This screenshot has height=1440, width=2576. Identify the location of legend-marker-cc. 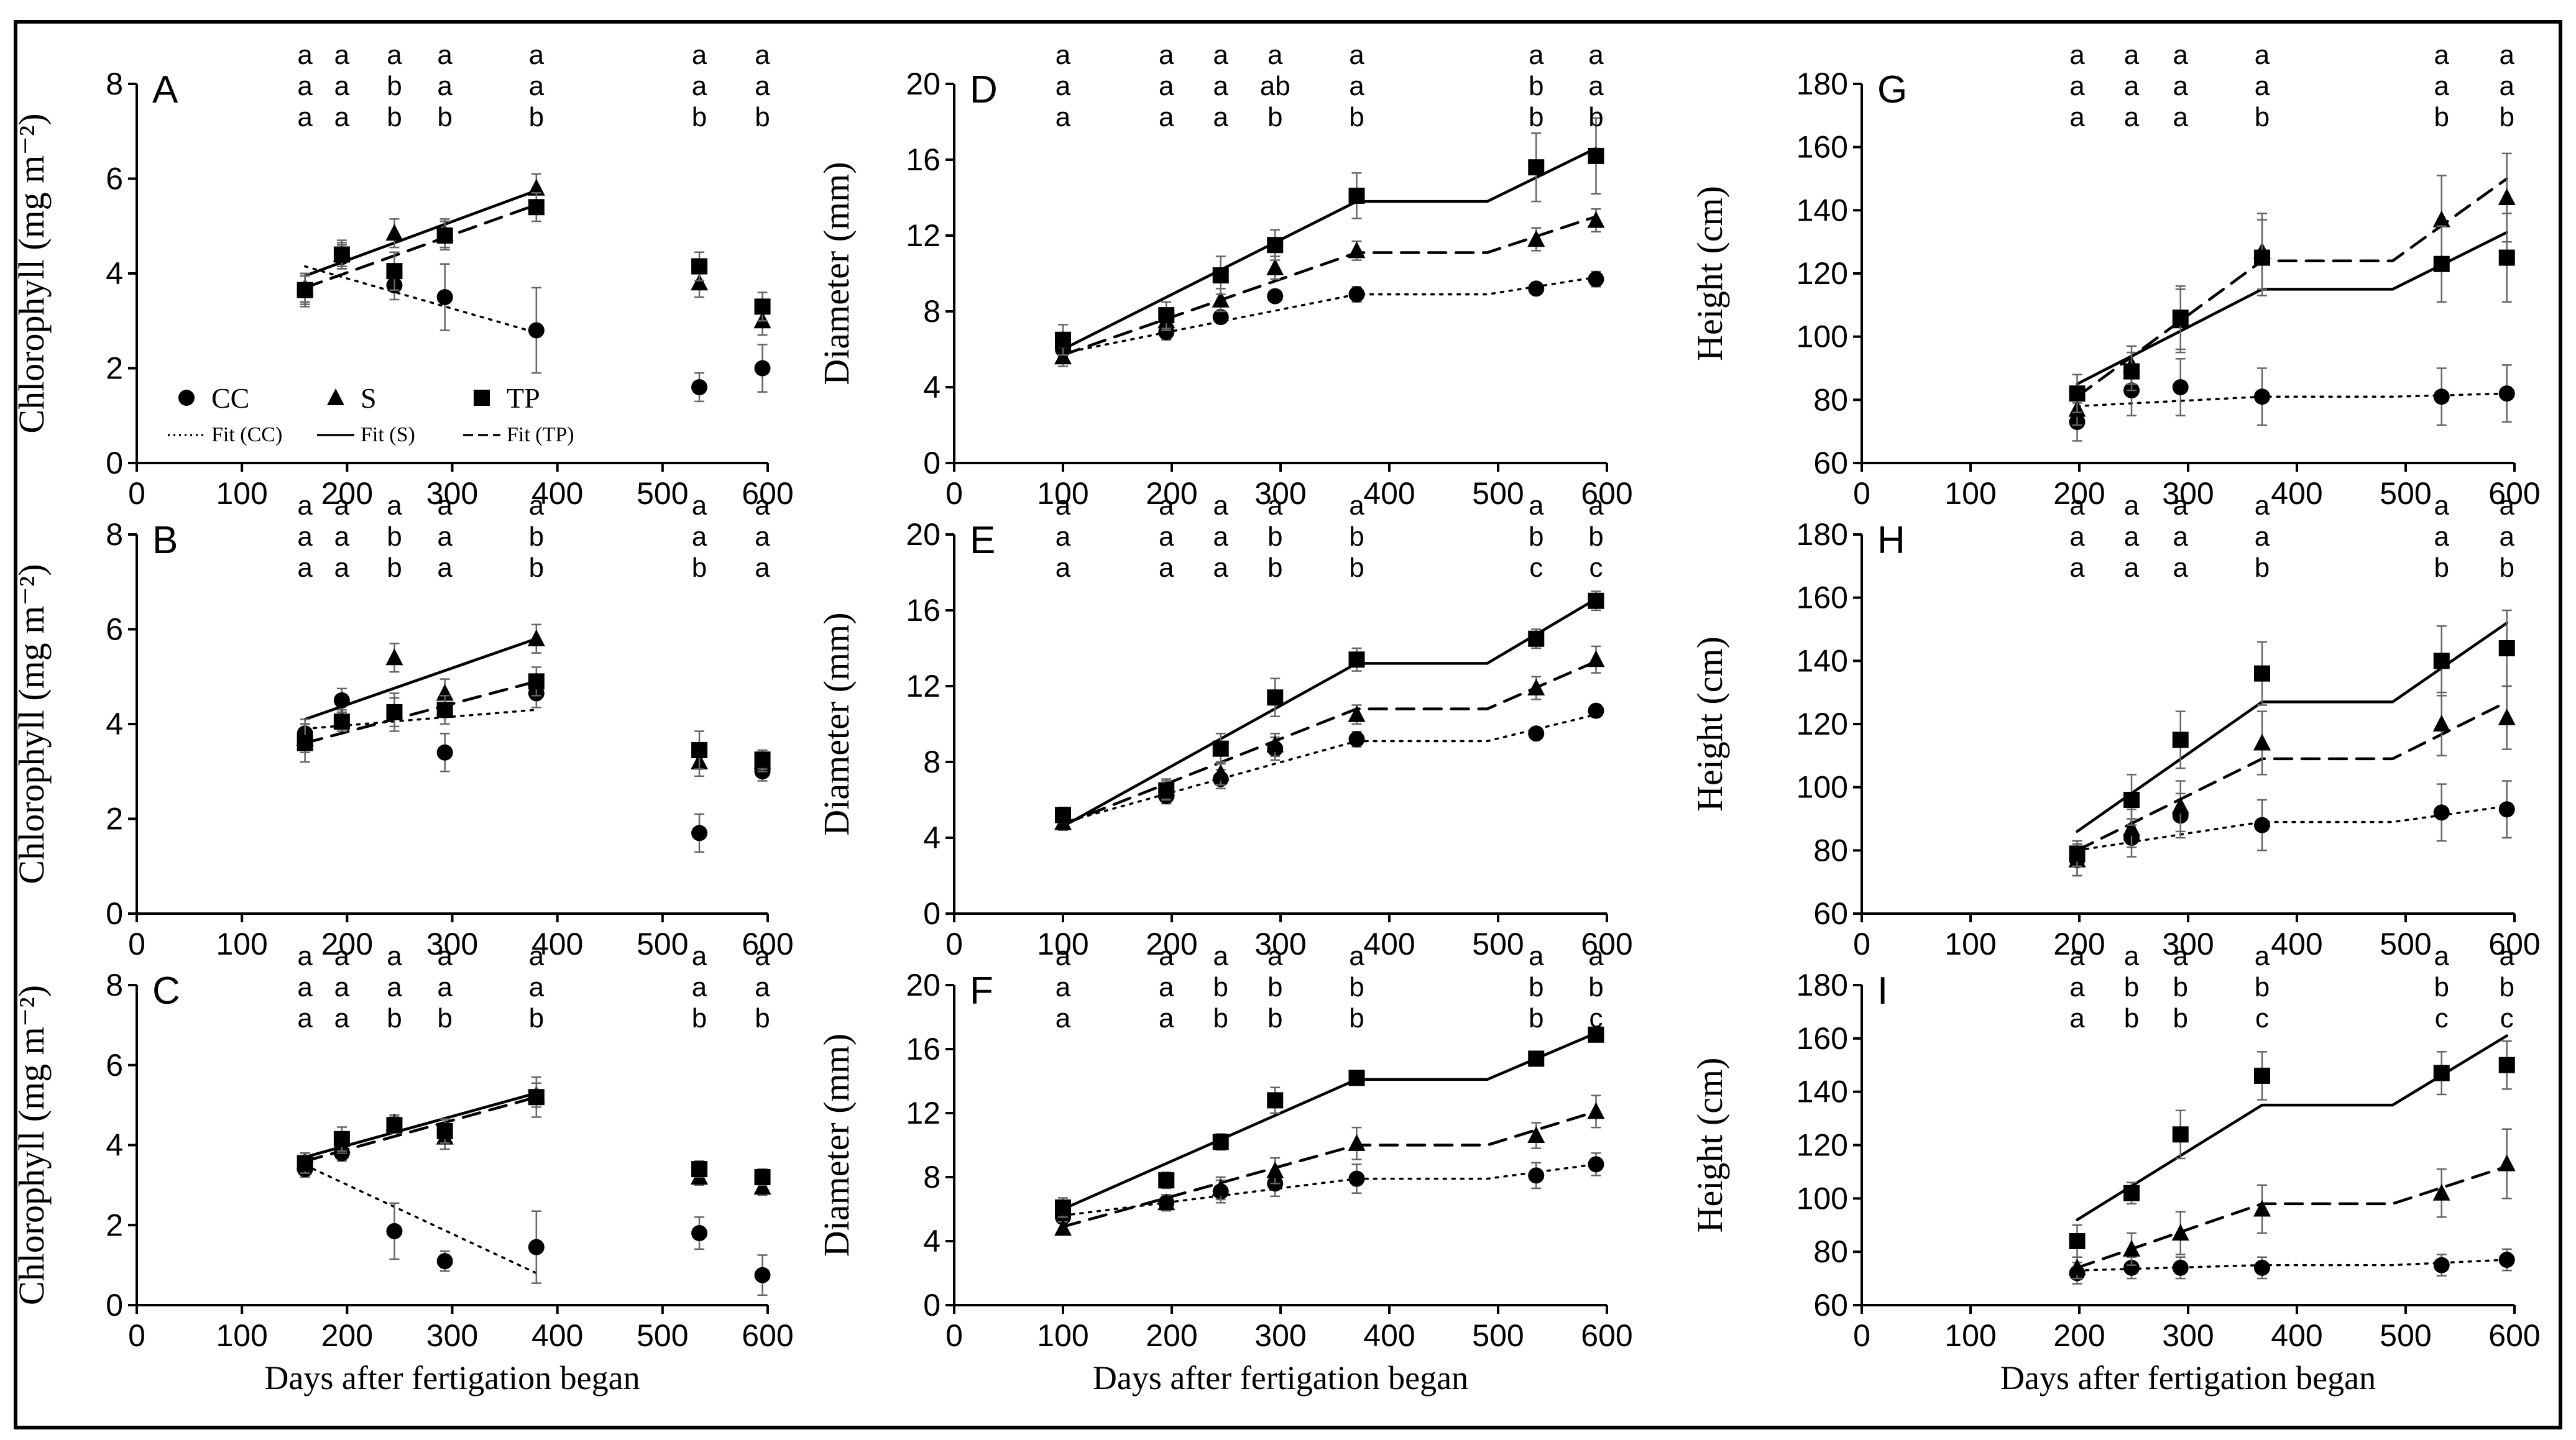
(186, 398).